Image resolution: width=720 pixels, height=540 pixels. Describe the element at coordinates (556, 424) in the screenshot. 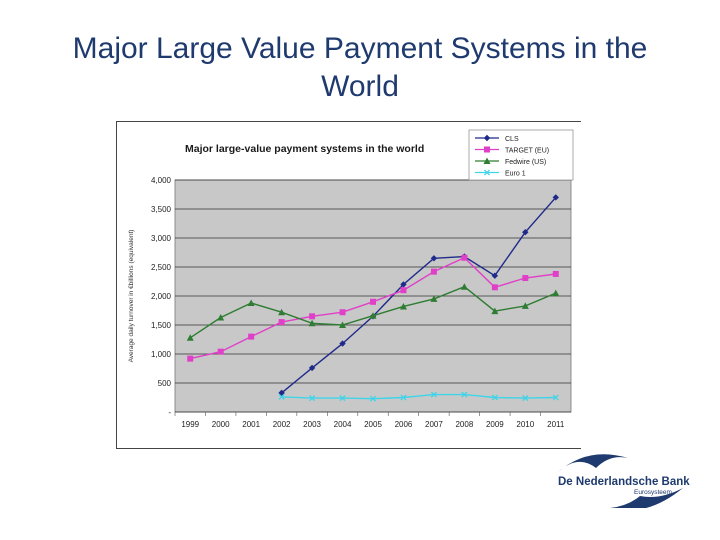

I see `x-tick-label: 2011` at that location.